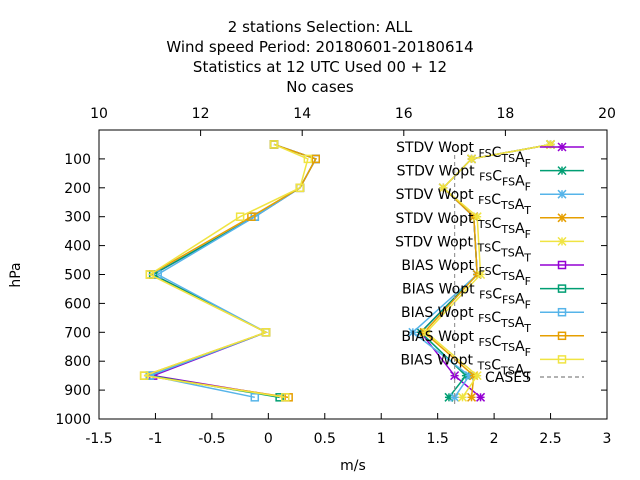 The image size is (640, 480). What do you see at coordinates (505, 114) in the screenshot?
I see `x2-tick-label: 18` at bounding box center [505, 114].